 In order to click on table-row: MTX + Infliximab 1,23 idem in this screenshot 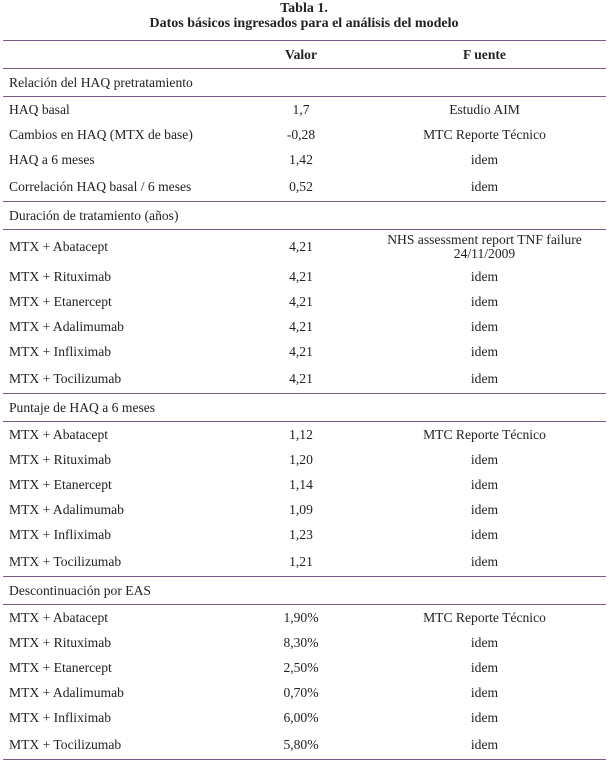, I will do `click(304, 534)`.